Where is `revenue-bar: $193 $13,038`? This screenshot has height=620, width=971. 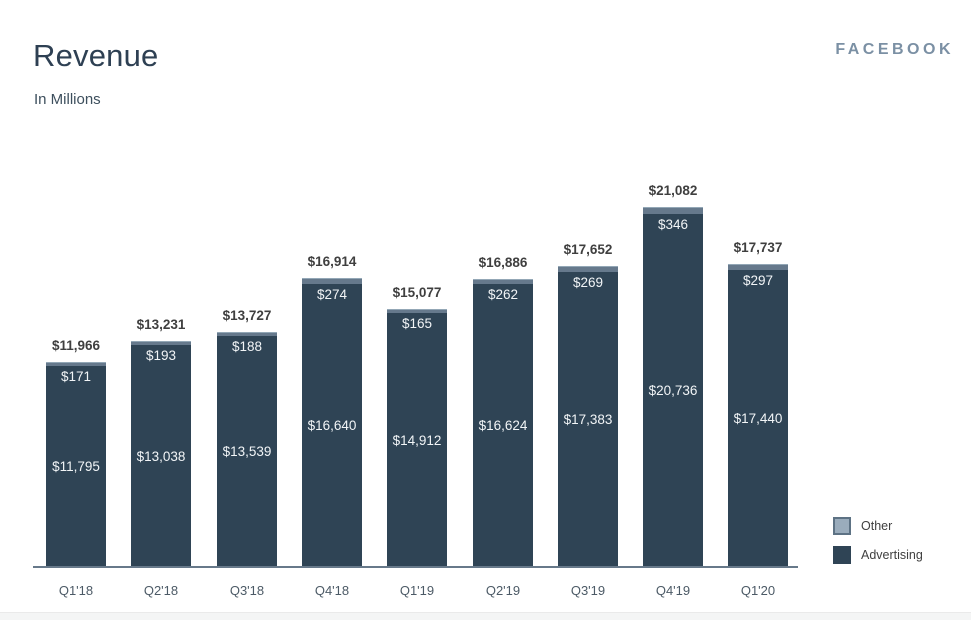 revenue-bar: $193 $13,038 is located at coordinates (161, 453).